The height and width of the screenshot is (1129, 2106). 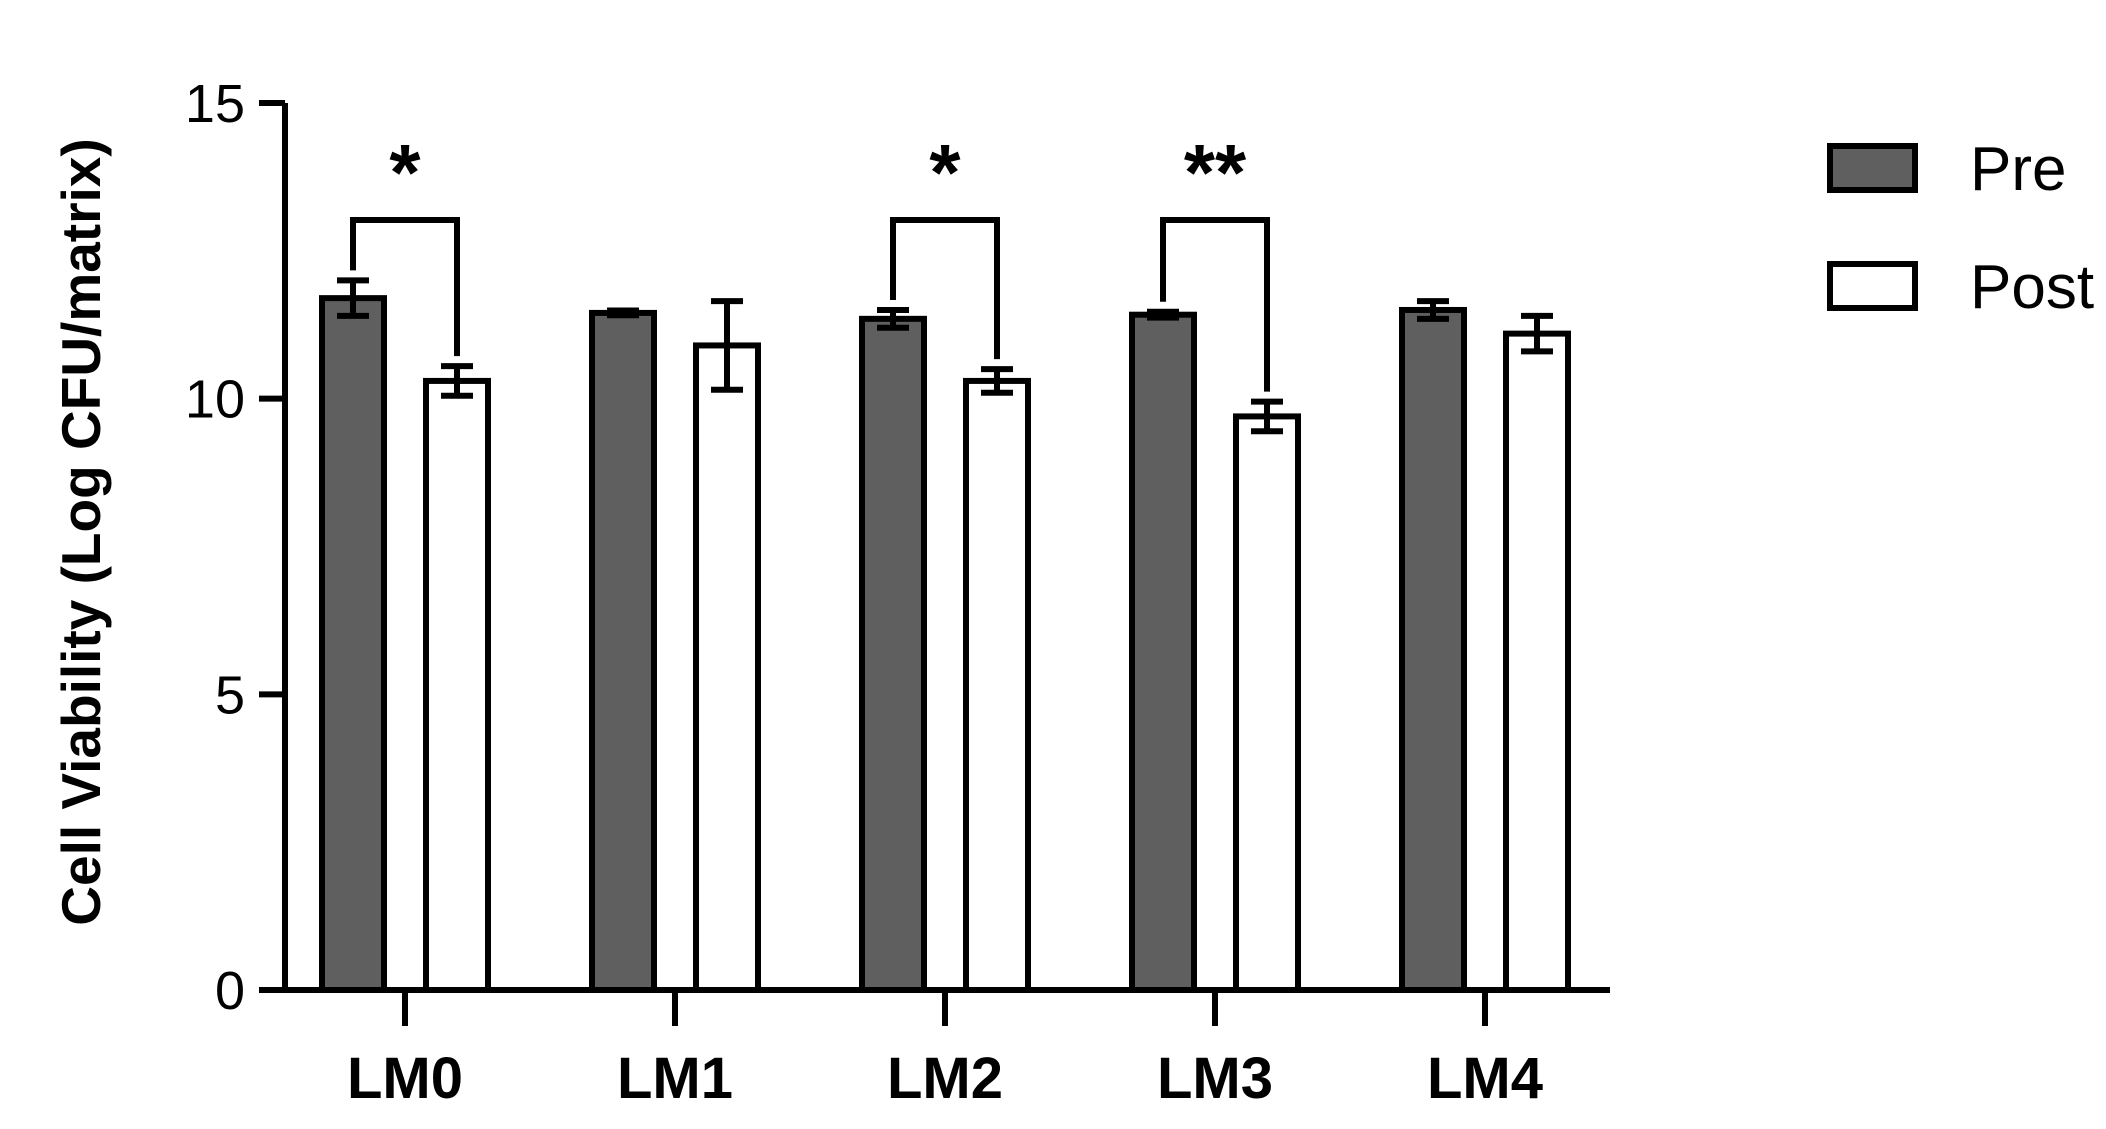 I want to click on legend-item-post: Post, so click(x=1960, y=287).